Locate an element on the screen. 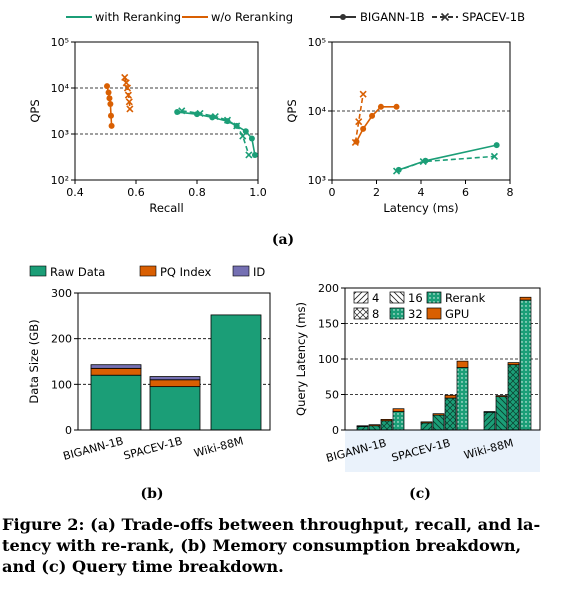  x-tick-label: 0 is located at coordinates (332, 192).